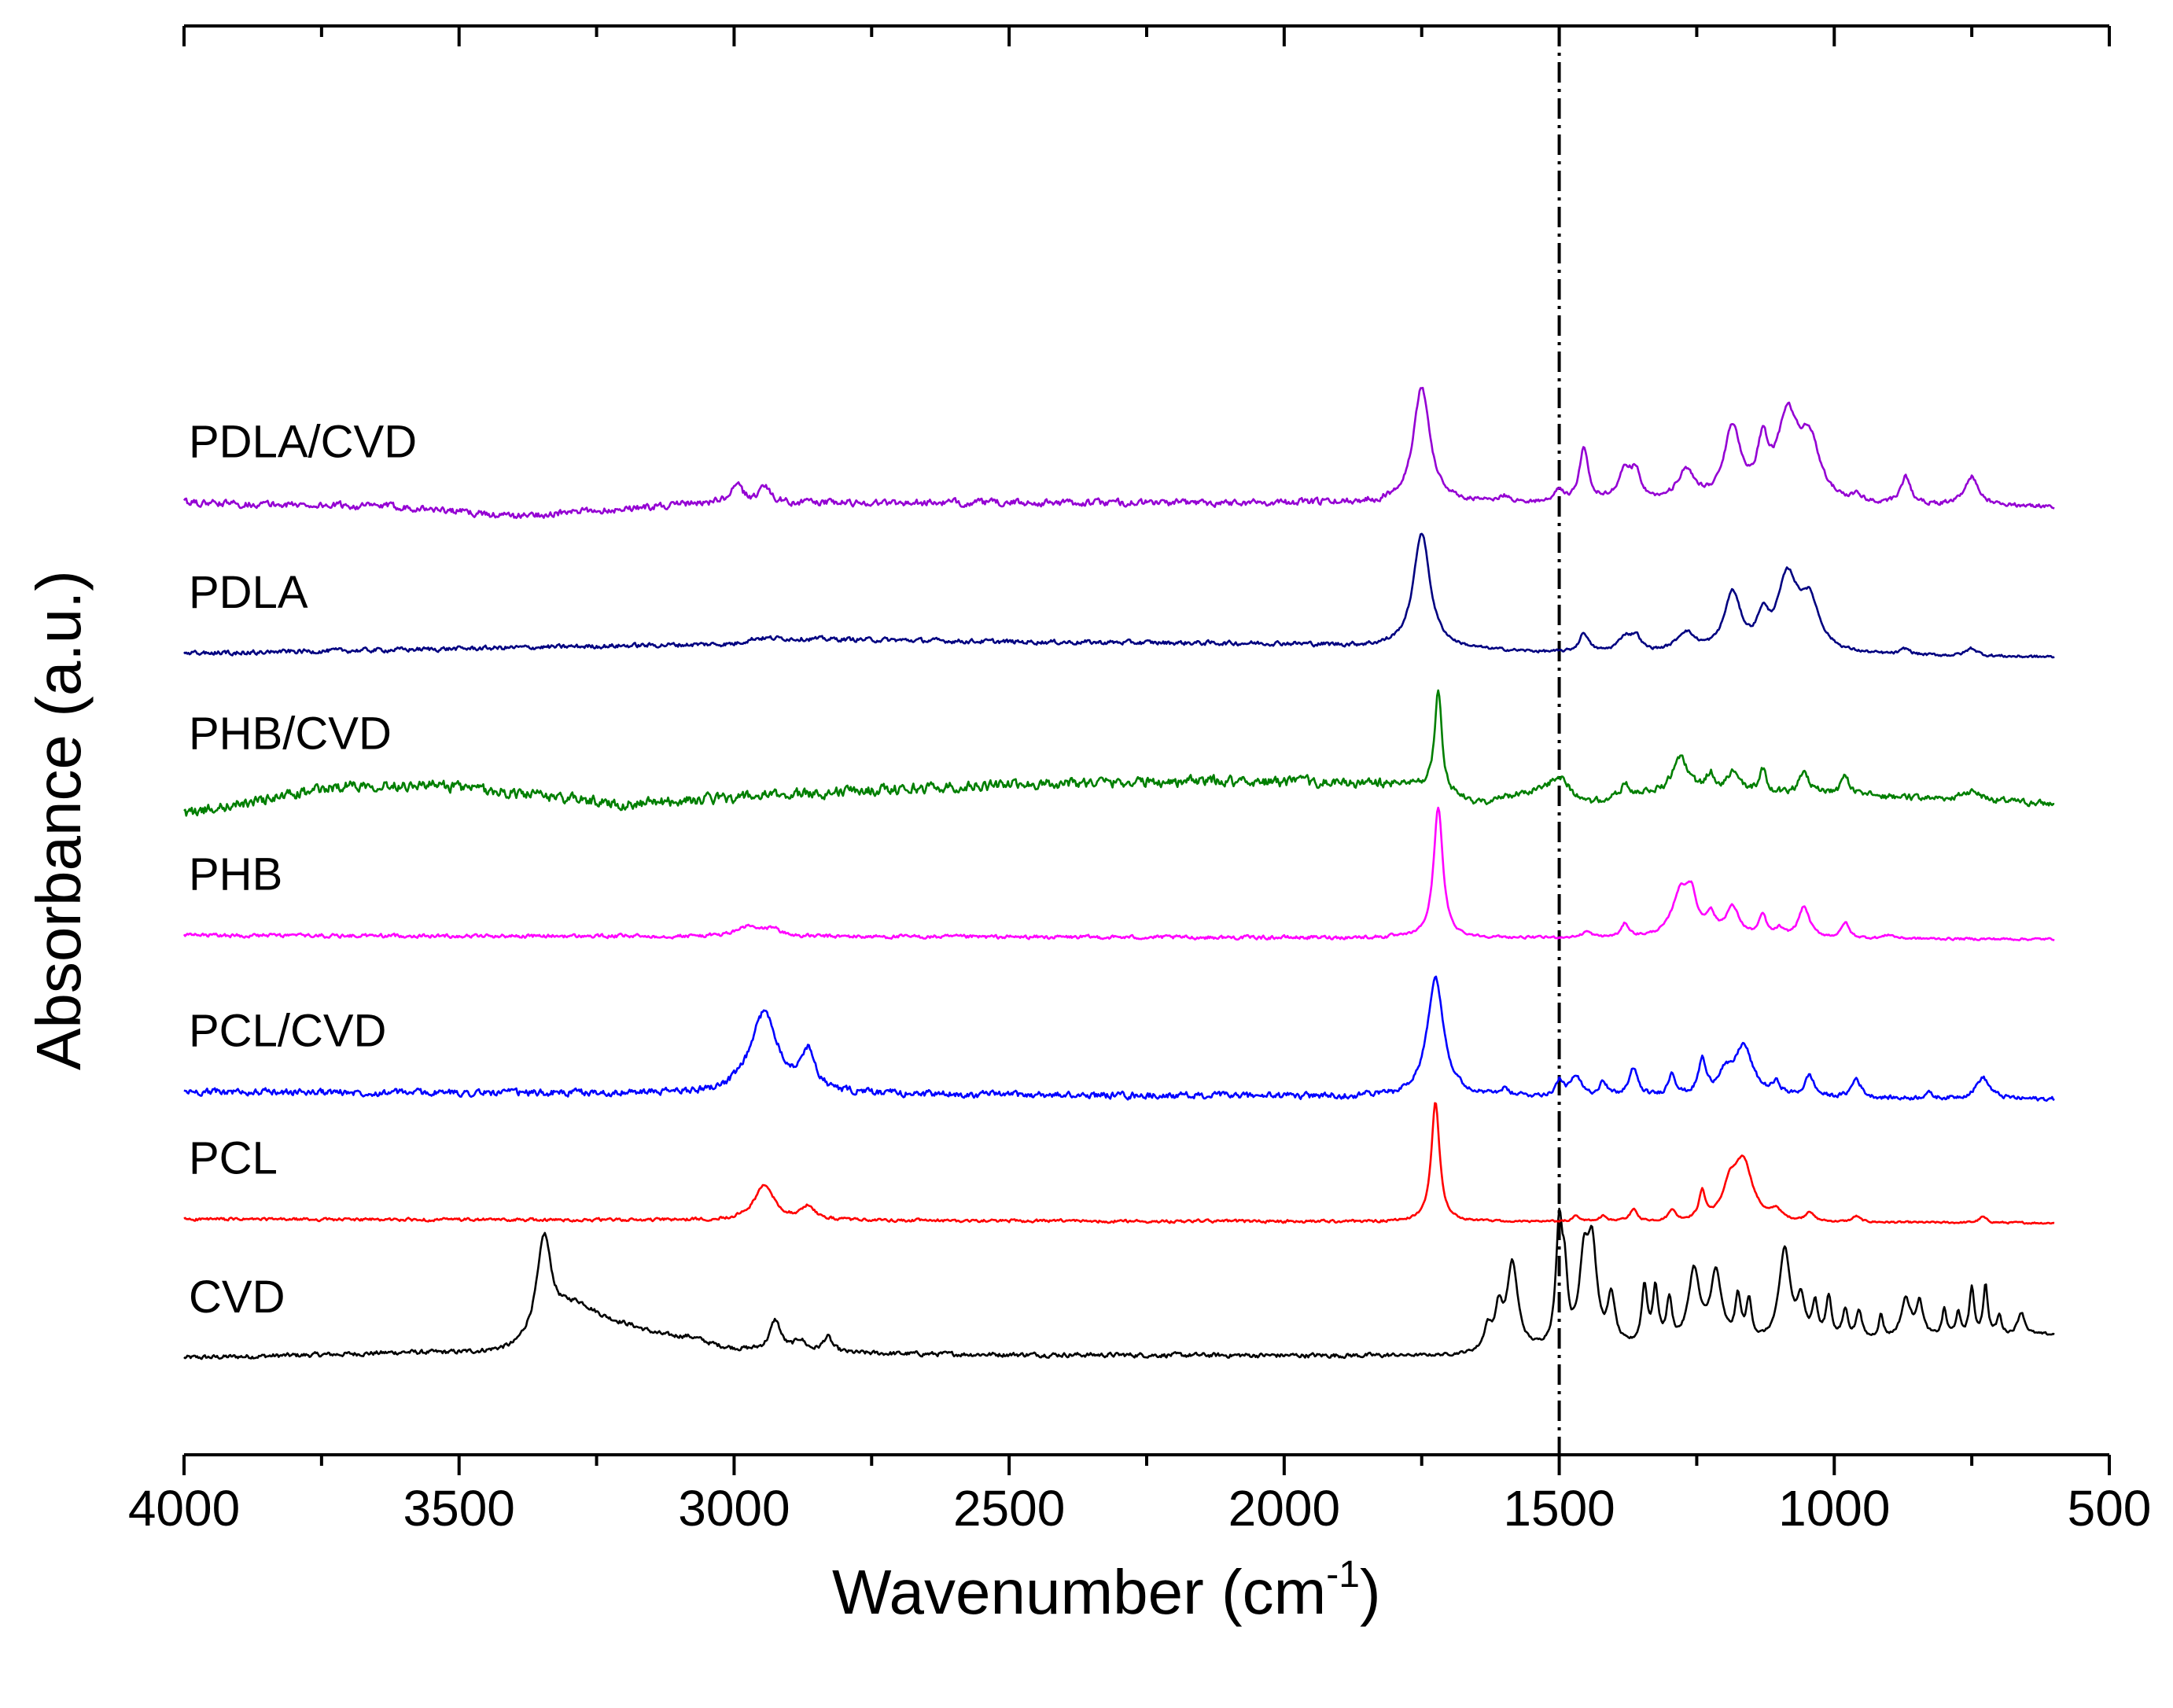 The image size is (2173, 1708). I want to click on series-label-phb-cvd: PHB/CVD, so click(290, 733).